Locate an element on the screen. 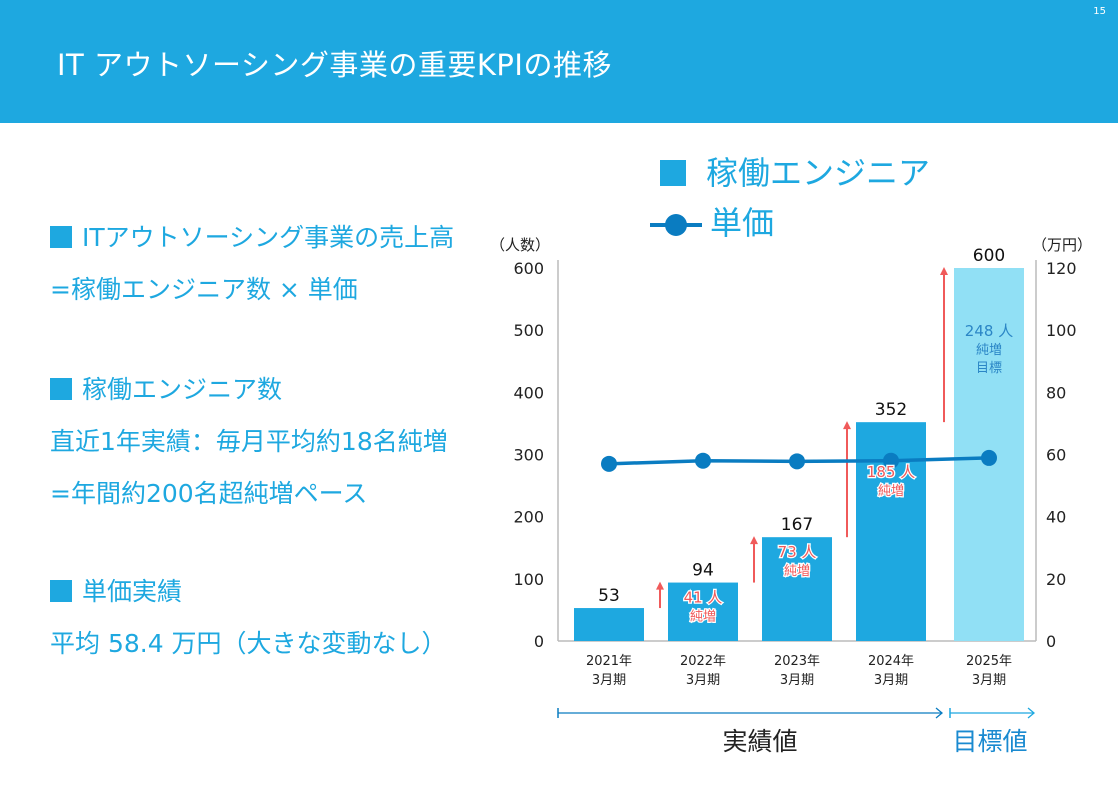 The image size is (1118, 790). x-tick-label: 2024年 is located at coordinates (891, 661).